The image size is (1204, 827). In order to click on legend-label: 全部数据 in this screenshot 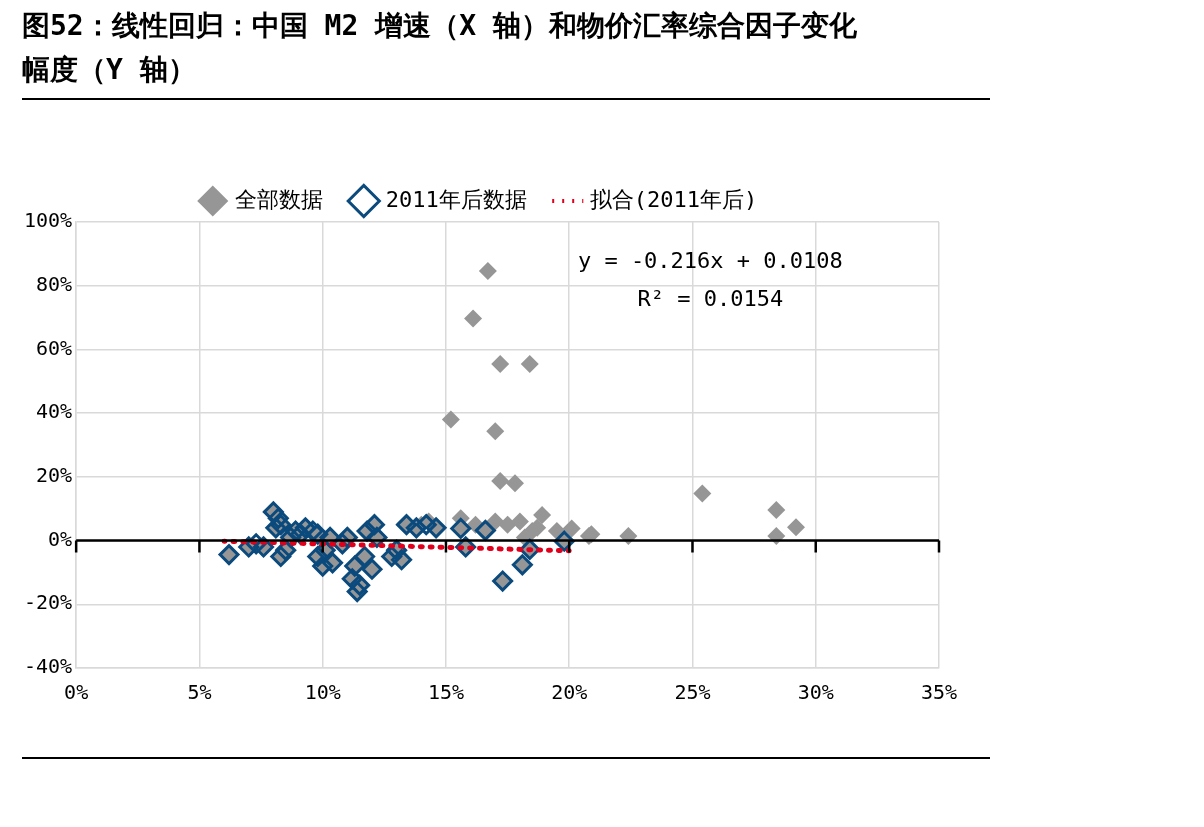, I will do `click(278, 199)`.